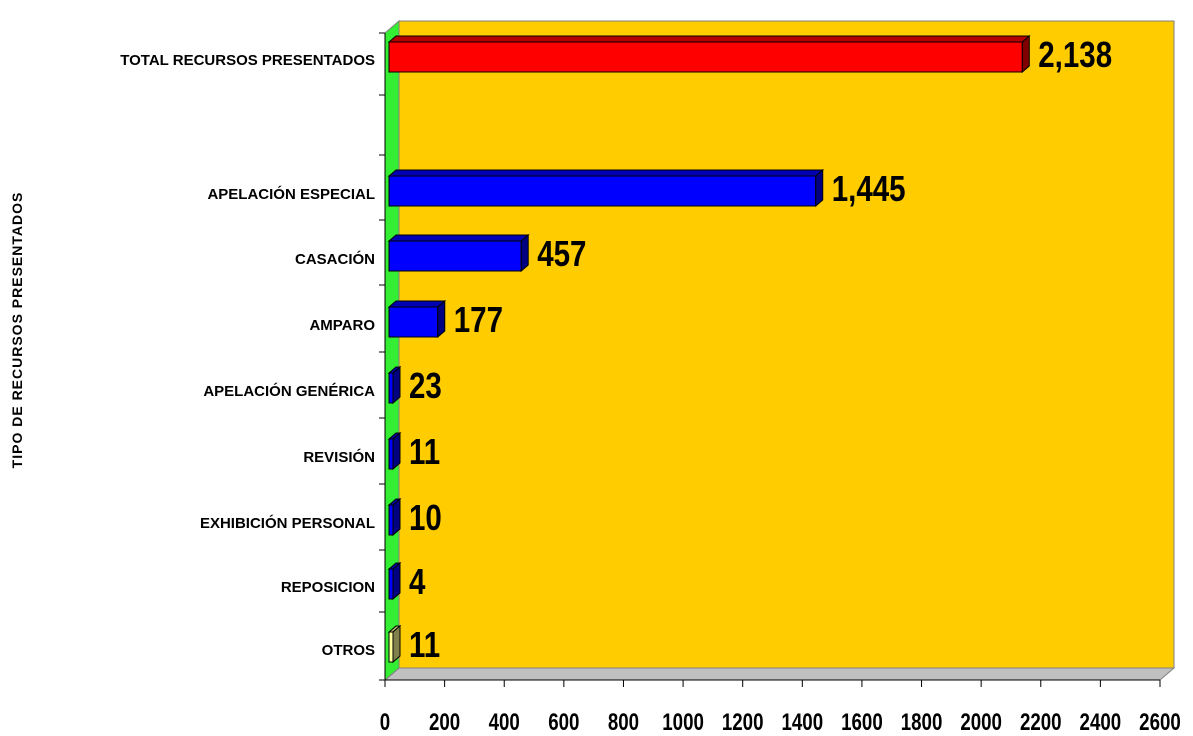  I want to click on category-axis, so click(382, 356).